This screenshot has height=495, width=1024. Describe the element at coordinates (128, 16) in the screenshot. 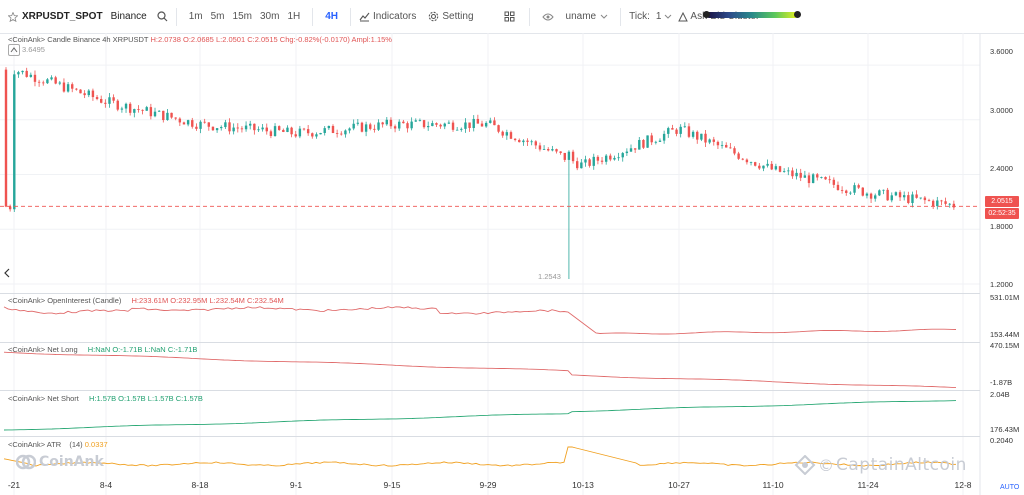

I see `exchange-name: Binance` at that location.